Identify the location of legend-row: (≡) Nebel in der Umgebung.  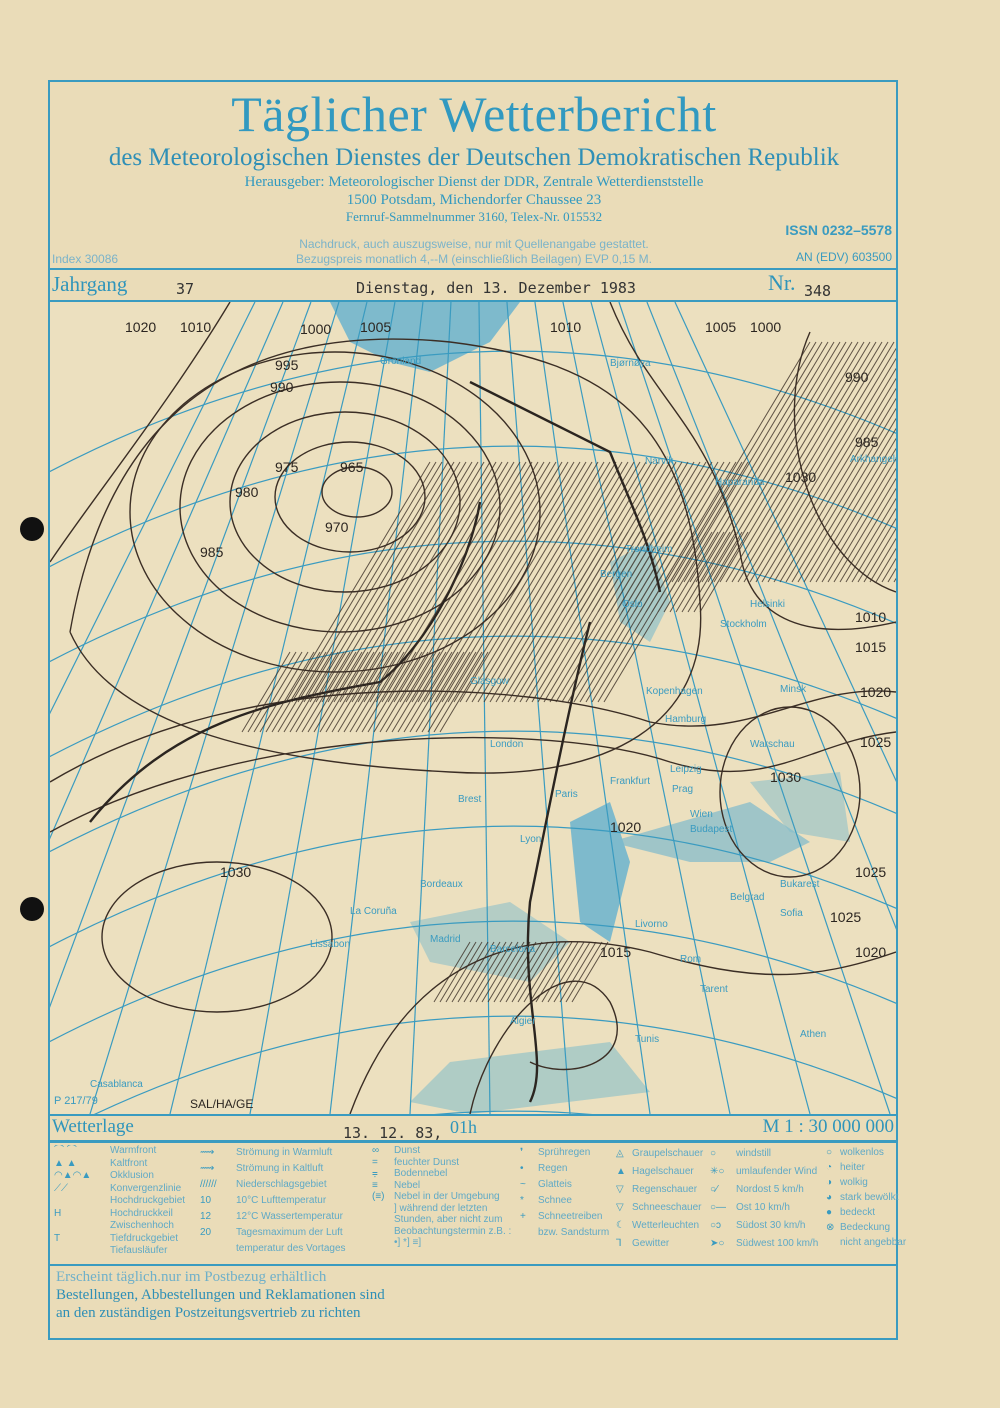
(444, 1197).